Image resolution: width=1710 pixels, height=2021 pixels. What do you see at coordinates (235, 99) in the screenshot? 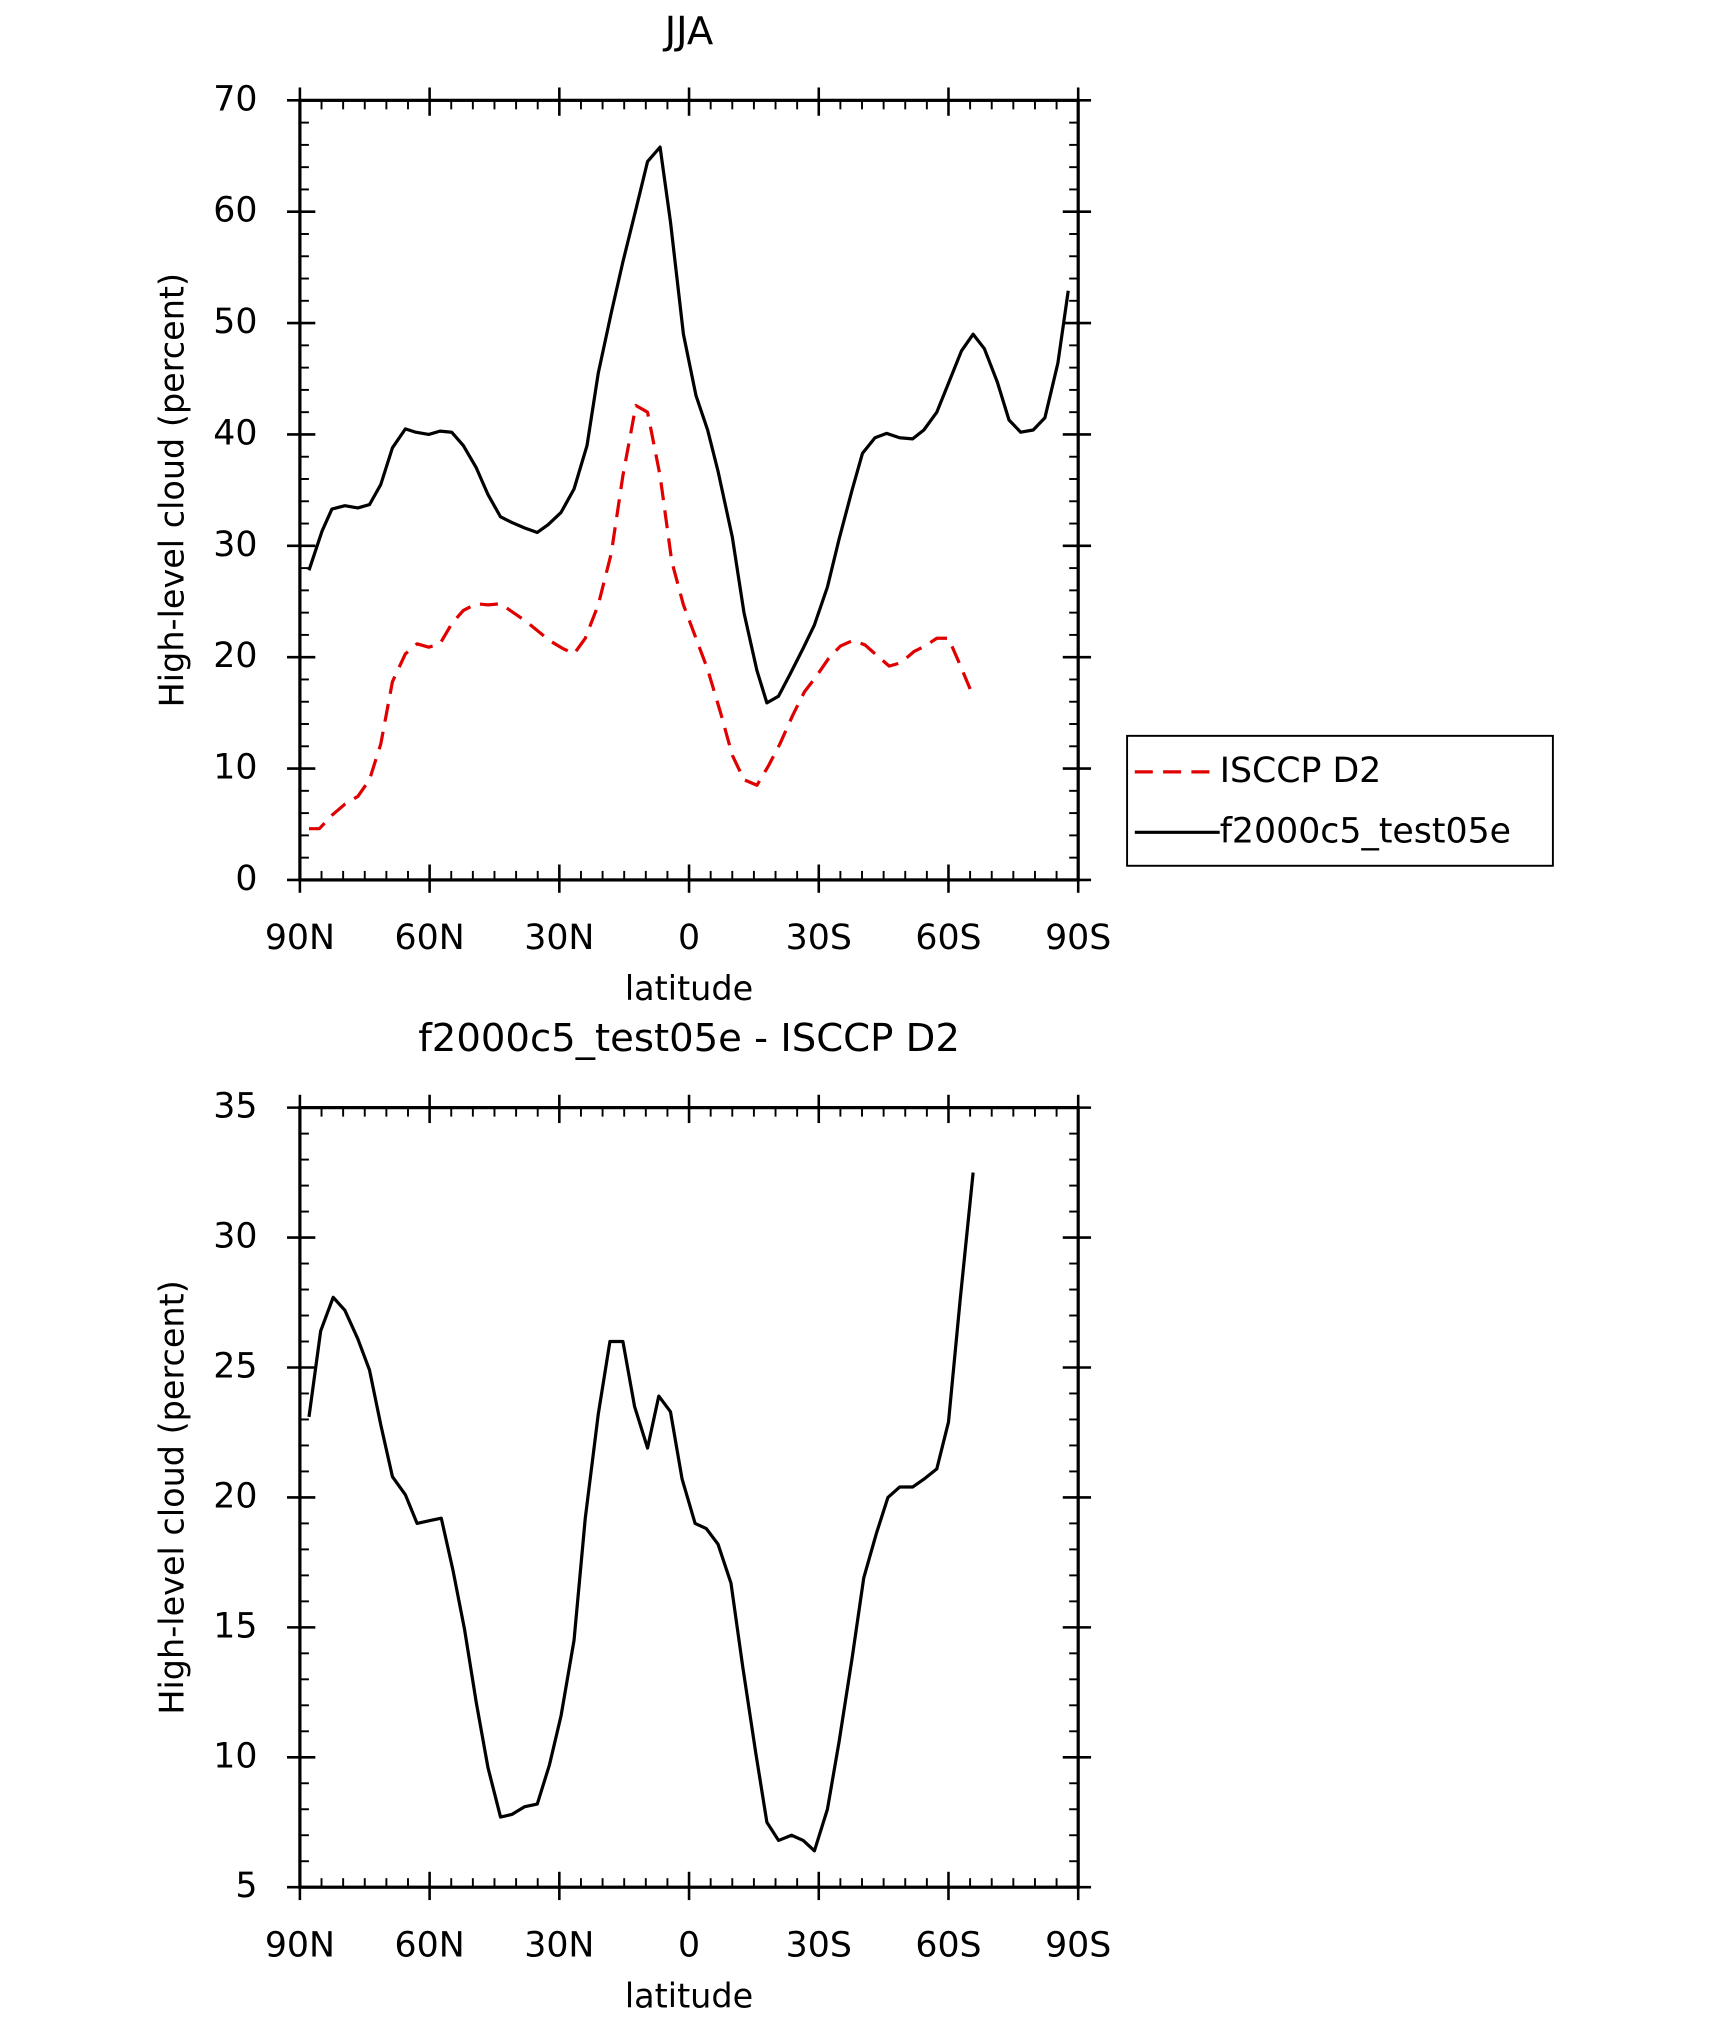
I see `y-tick-label: 70` at bounding box center [235, 99].